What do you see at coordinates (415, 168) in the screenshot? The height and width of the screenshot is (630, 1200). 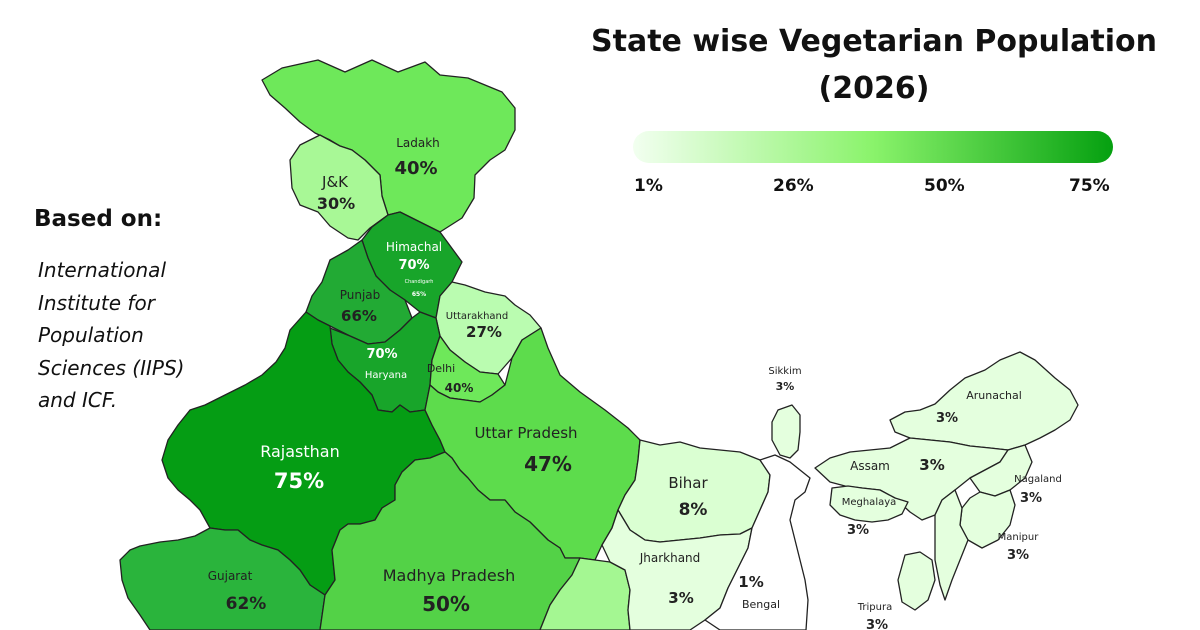 I see `label-ladakh-value: 40%` at bounding box center [415, 168].